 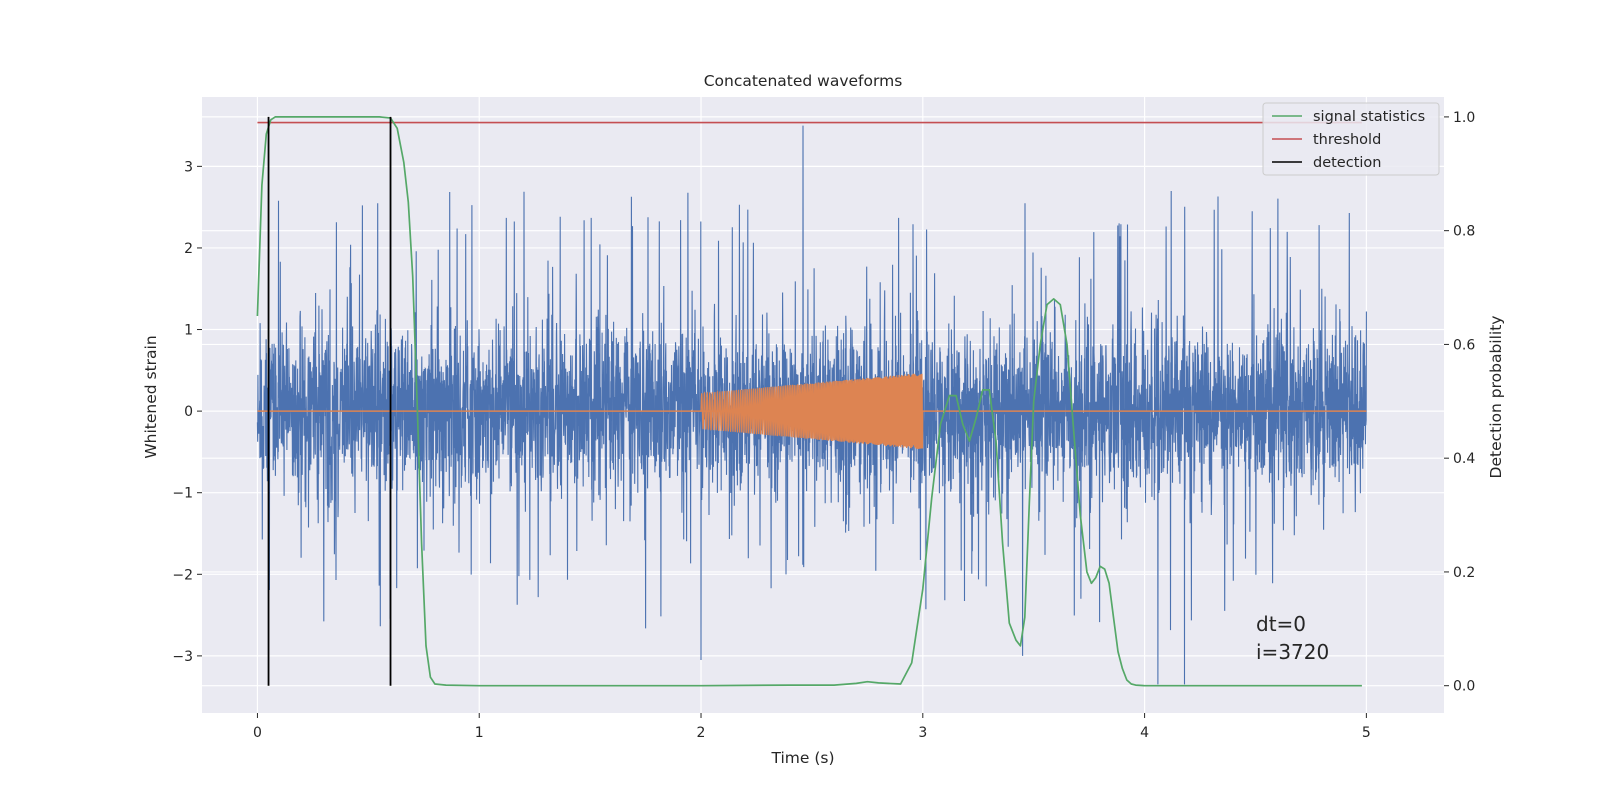 What do you see at coordinates (701, 733) in the screenshot?
I see `x-tick-label: 2` at bounding box center [701, 733].